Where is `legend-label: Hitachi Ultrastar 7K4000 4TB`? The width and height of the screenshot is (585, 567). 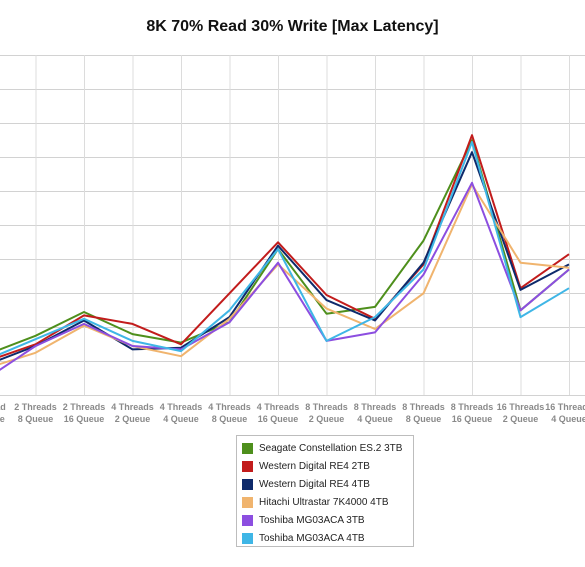 legend-label: Hitachi Ultrastar 7K4000 4TB is located at coordinates (324, 502).